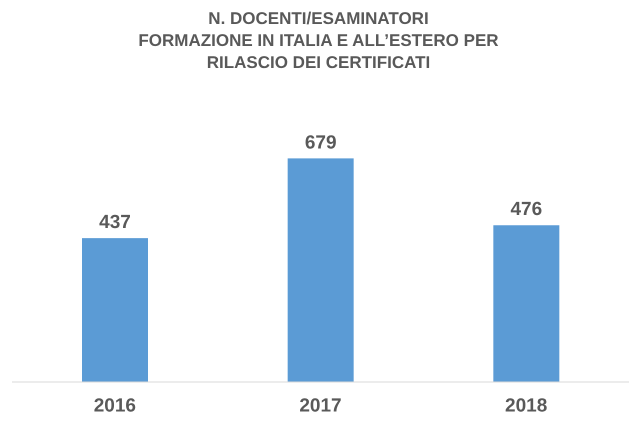  Describe the element at coordinates (320, 405) in the screenshot. I see `x-tick-label: 2017` at that location.